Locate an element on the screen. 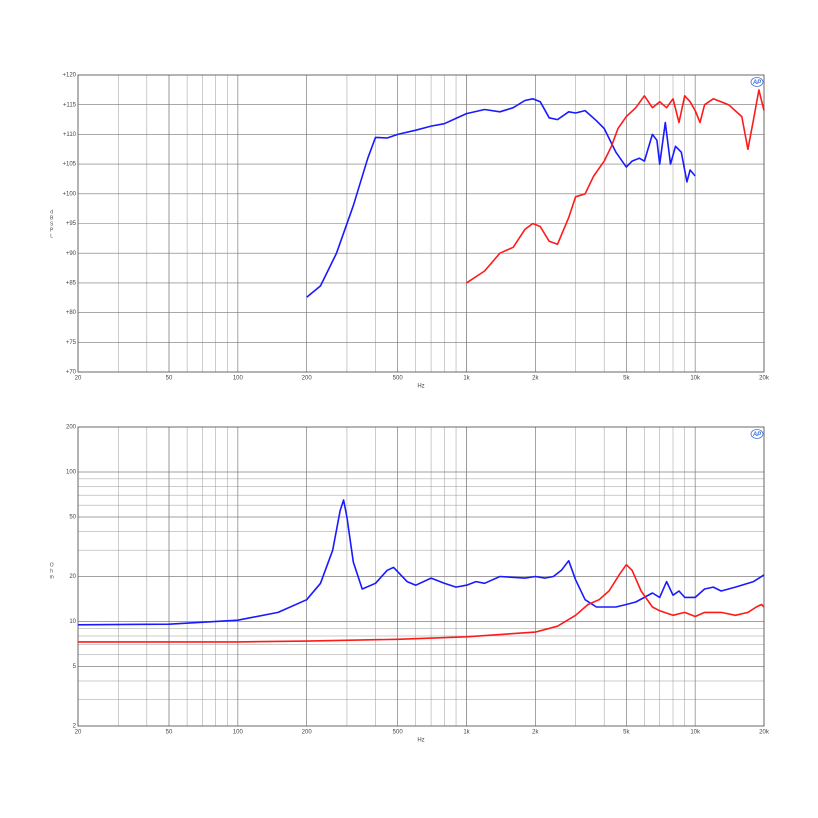  y-tick-label: 2 is located at coordinates (75, 727).